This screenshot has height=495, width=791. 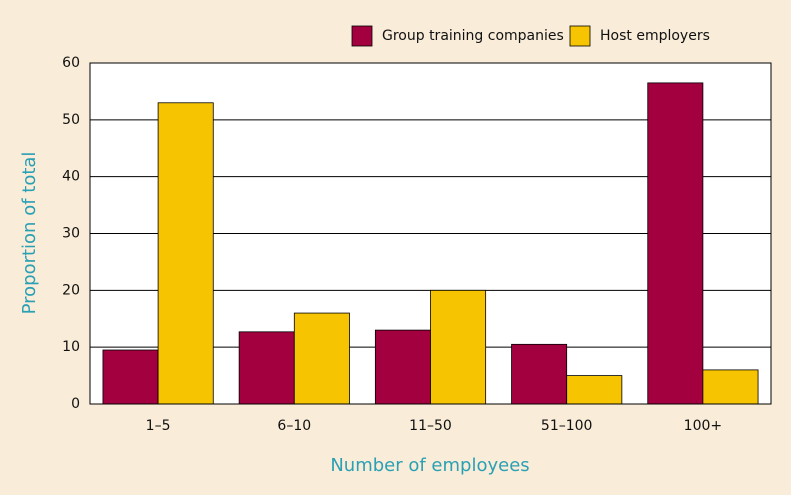 What do you see at coordinates (75, 404) in the screenshot?
I see `y-tick-label: 0` at bounding box center [75, 404].